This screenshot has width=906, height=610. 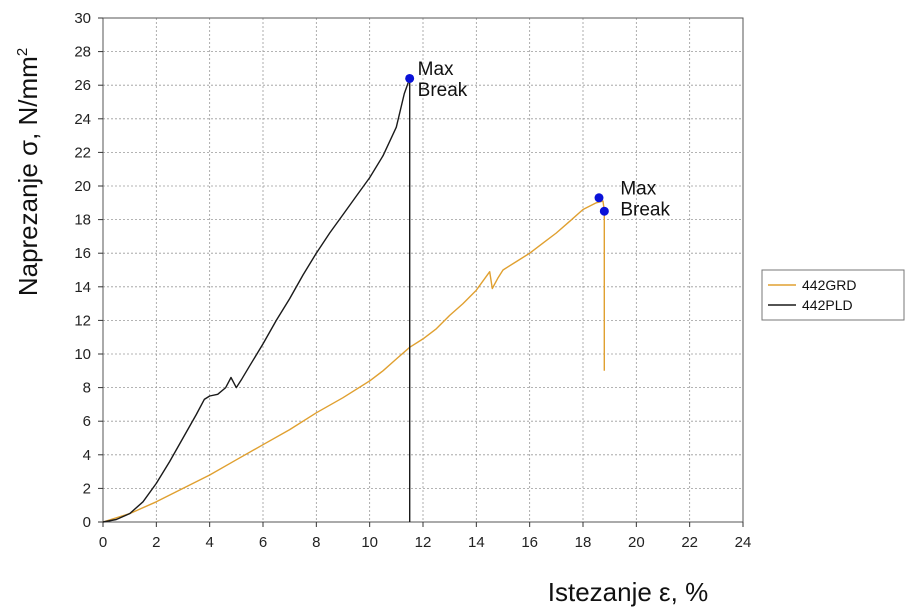 I want to click on y-tick-label: 10, so click(x=82, y=354).